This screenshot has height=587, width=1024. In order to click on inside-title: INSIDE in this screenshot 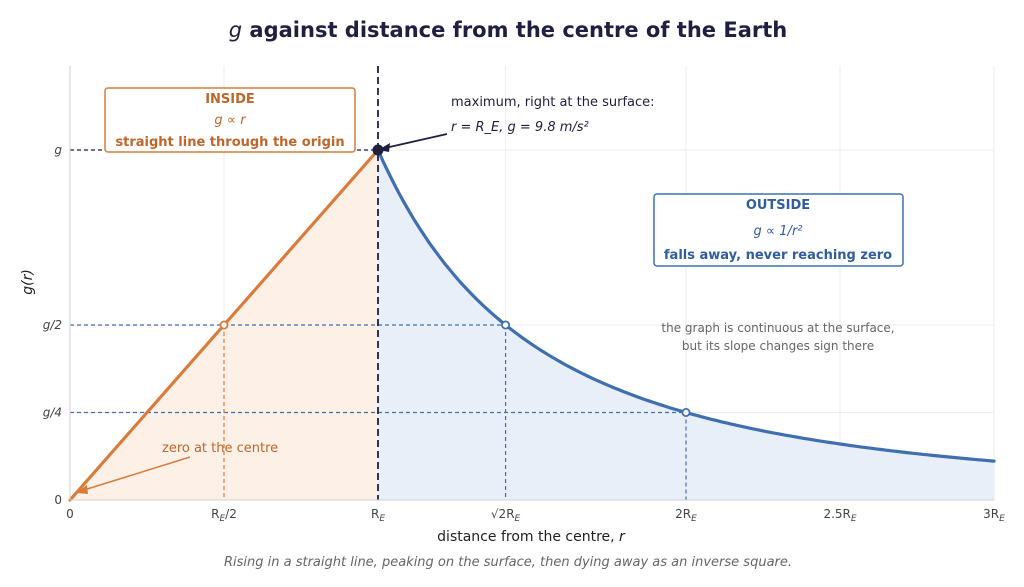, I will do `click(230, 99)`.